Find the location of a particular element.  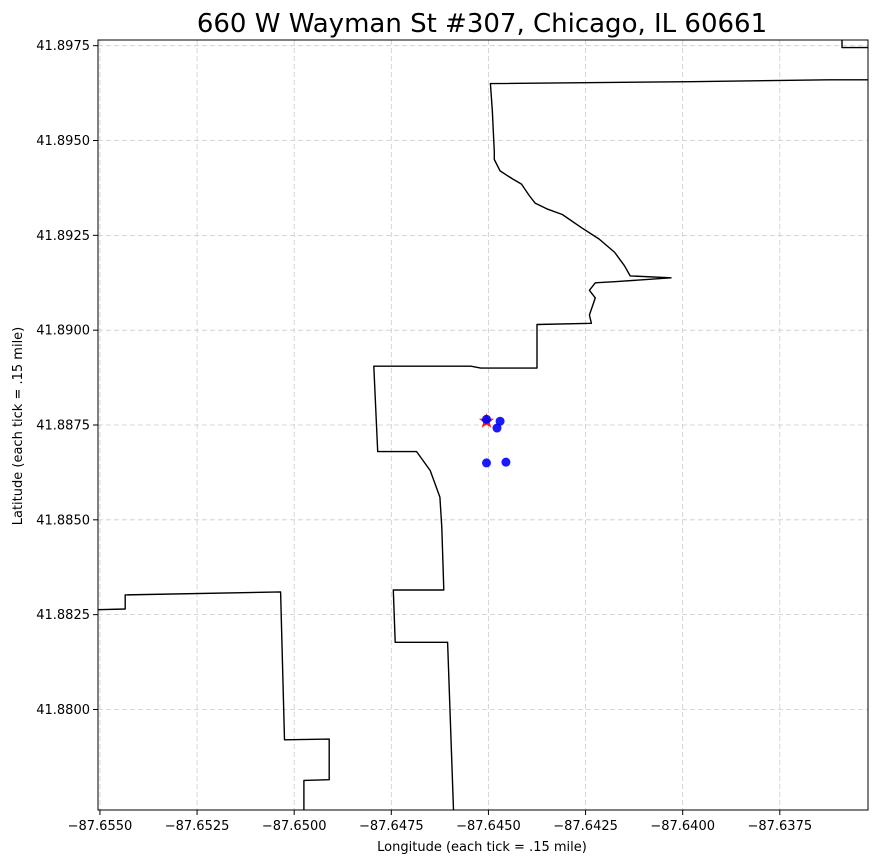

chart-title: 660 W Wayman St #307, Chicago, IL 60661 is located at coordinates (482, 24).